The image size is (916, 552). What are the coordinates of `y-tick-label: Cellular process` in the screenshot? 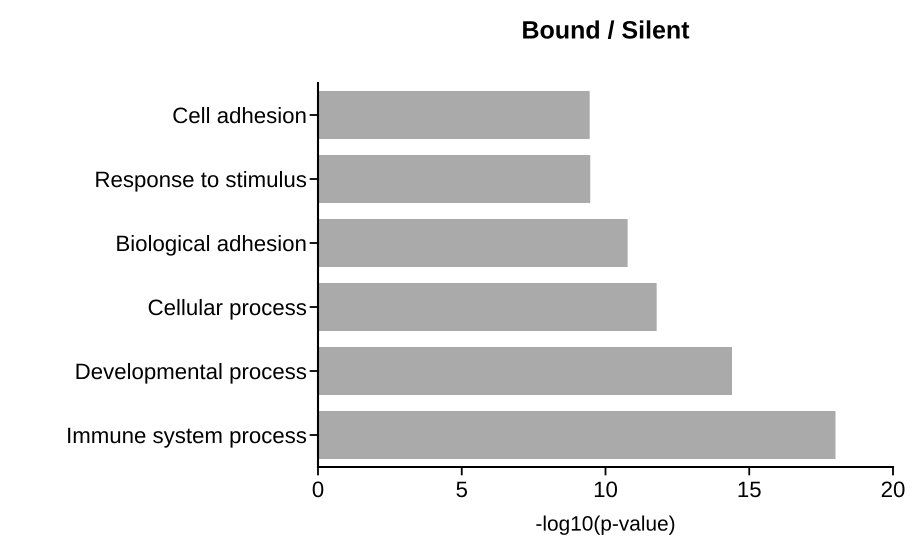 It's located at (227, 309).